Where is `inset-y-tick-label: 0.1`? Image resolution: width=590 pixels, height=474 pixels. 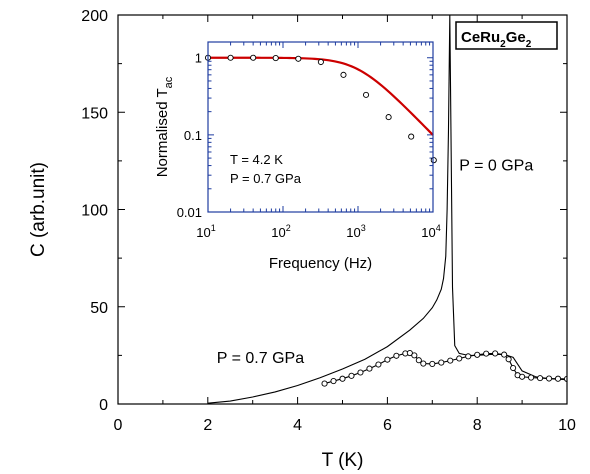 inset-y-tick-label: 0.1 is located at coordinates (193, 135).